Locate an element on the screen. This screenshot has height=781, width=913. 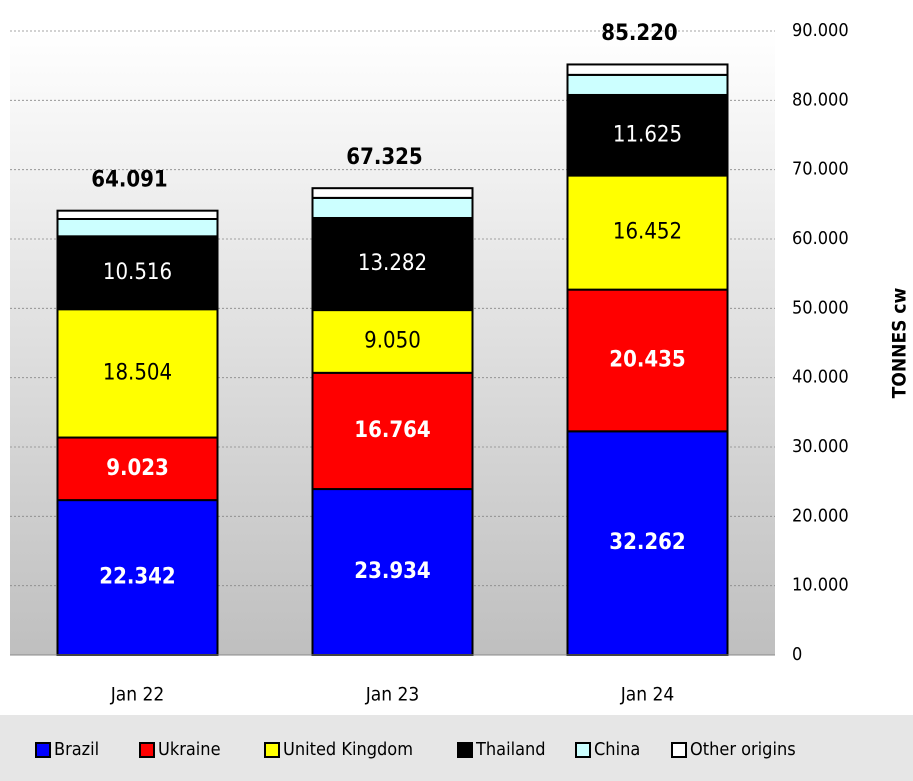
y-tick-label: 10.000 is located at coordinates (820, 585).